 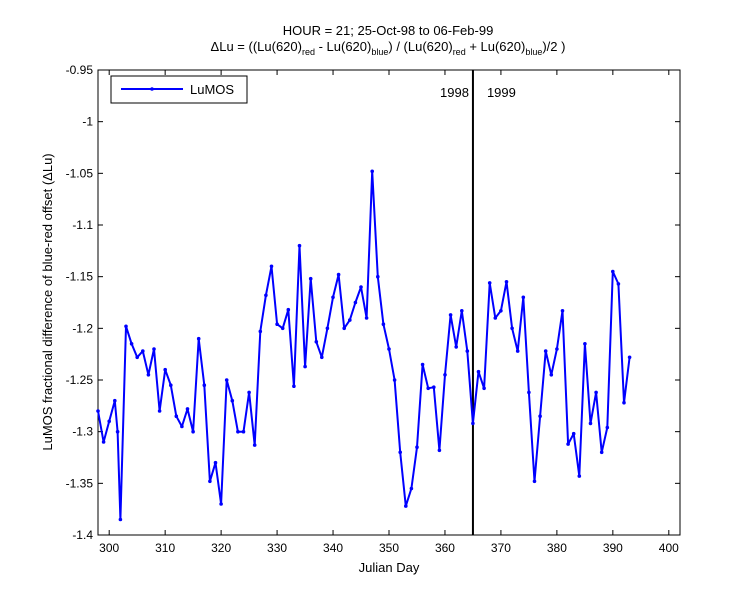 I want to click on x-tick-label: 390, so click(x=613, y=548).